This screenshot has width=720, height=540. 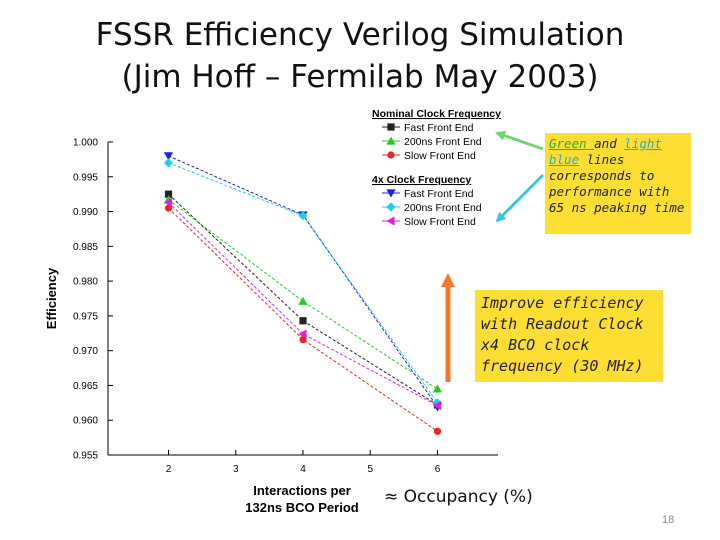 What do you see at coordinates (436, 114) in the screenshot?
I see `legend-title-0: Nominal Clock Frequency` at bounding box center [436, 114].